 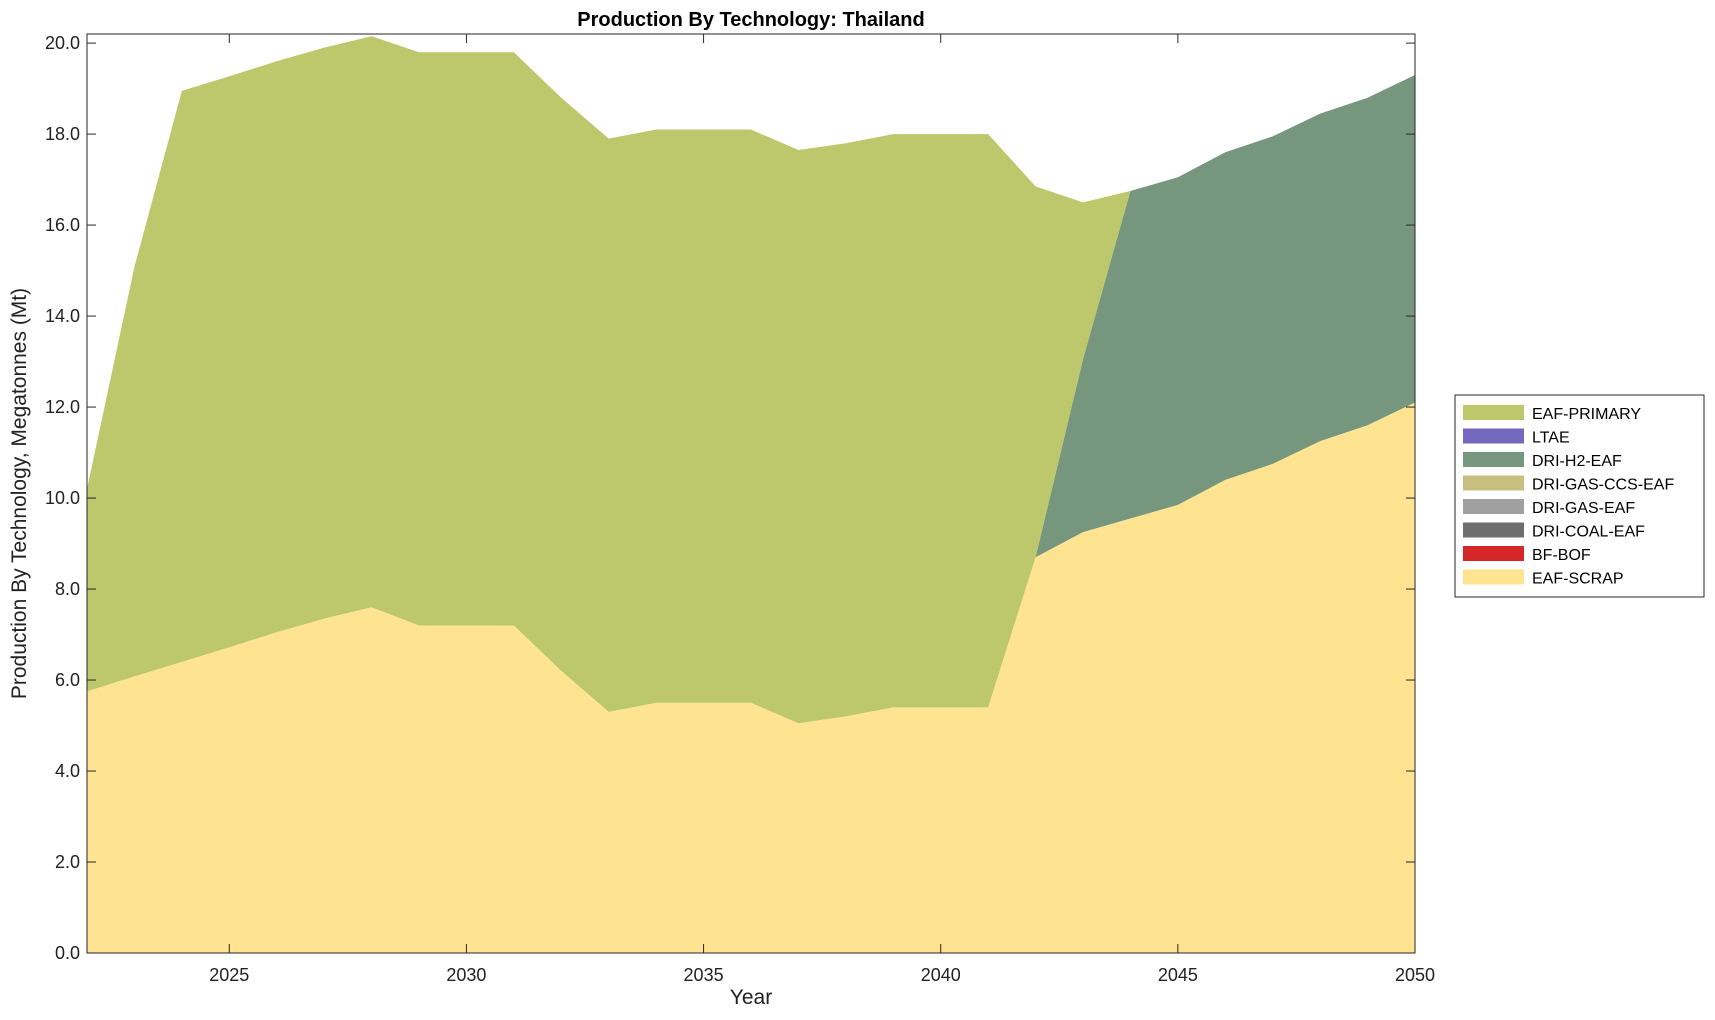 I want to click on legend-swatch-dri-gas-ccs-eaf, so click(x=1493, y=483).